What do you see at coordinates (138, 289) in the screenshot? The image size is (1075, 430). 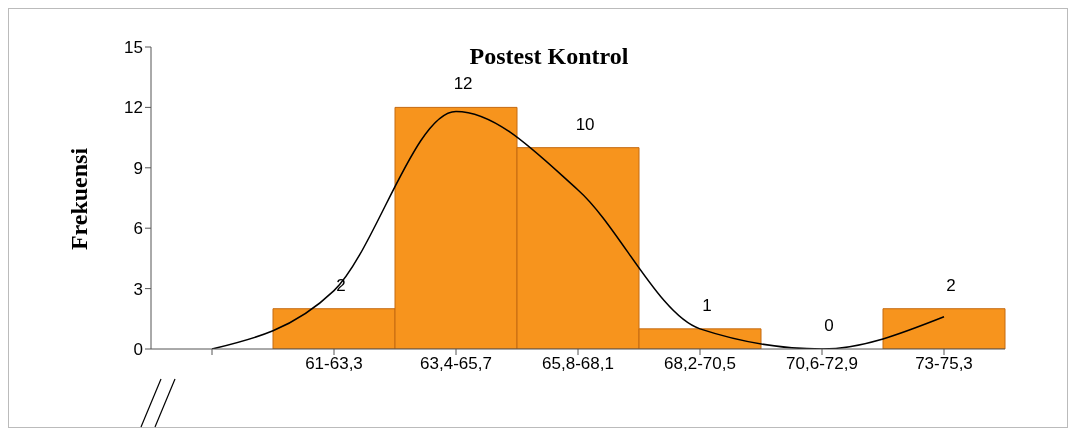 I see `y-tick-label: 3` at bounding box center [138, 289].